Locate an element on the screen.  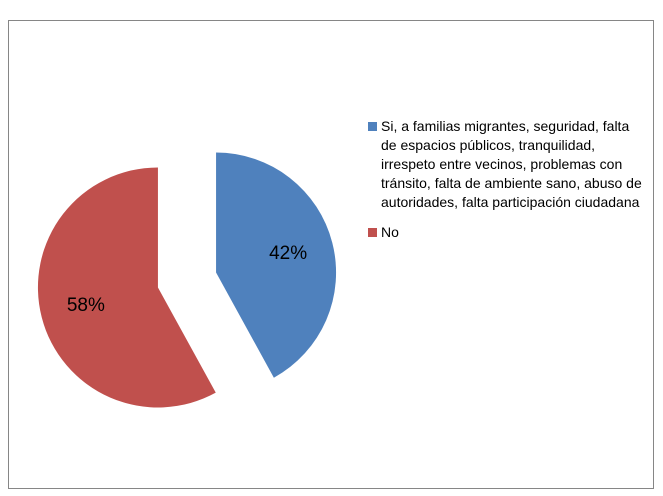
data-label: 58% is located at coordinates (86, 305).